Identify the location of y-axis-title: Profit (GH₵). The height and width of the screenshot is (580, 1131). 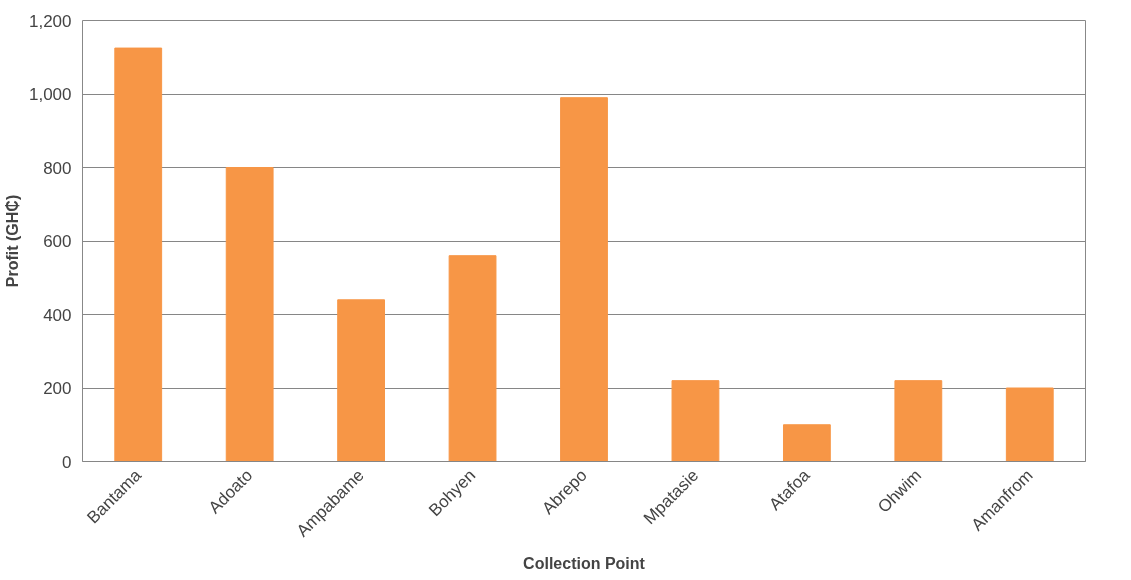
(12, 241).